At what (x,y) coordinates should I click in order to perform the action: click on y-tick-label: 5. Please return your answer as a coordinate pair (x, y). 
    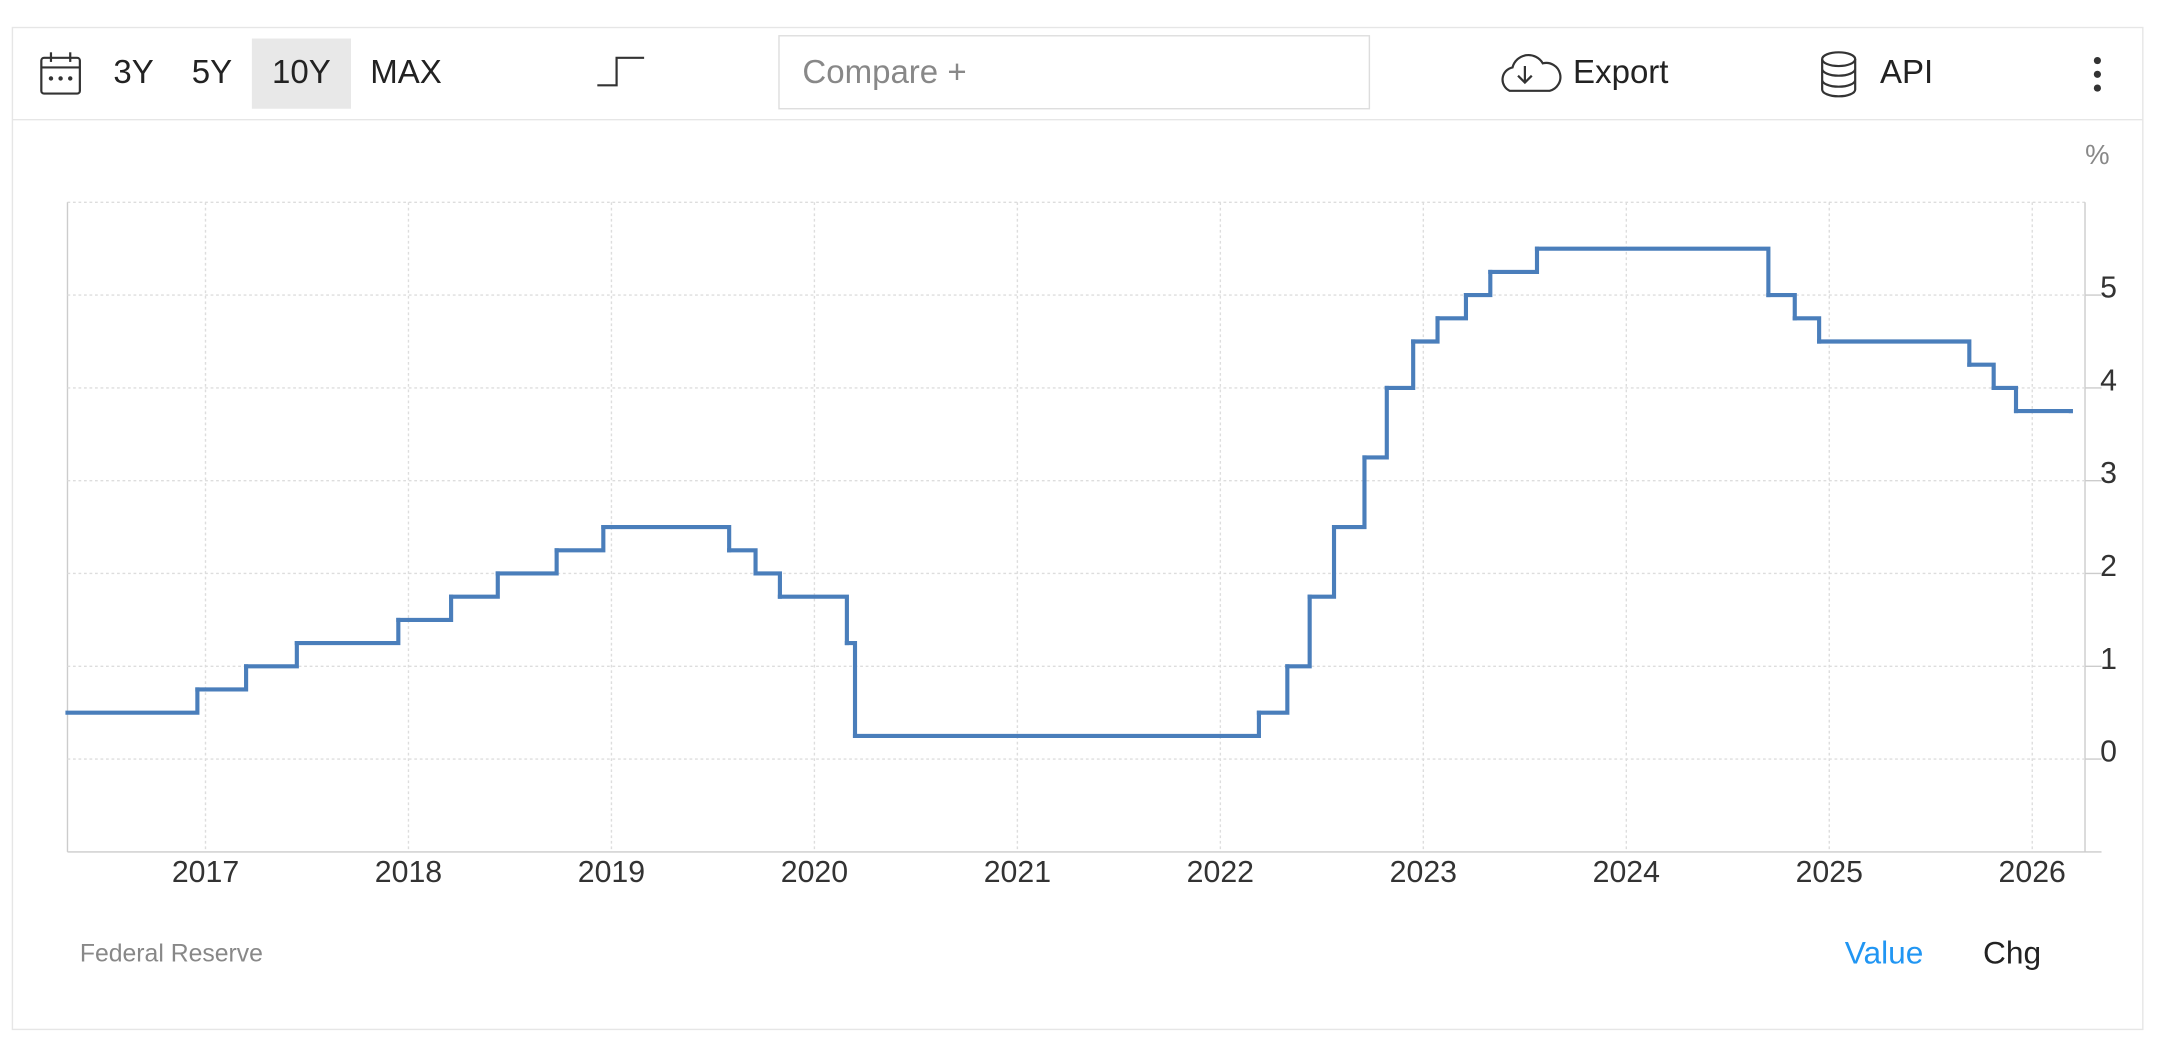
    Looking at the image, I should click on (2108, 288).